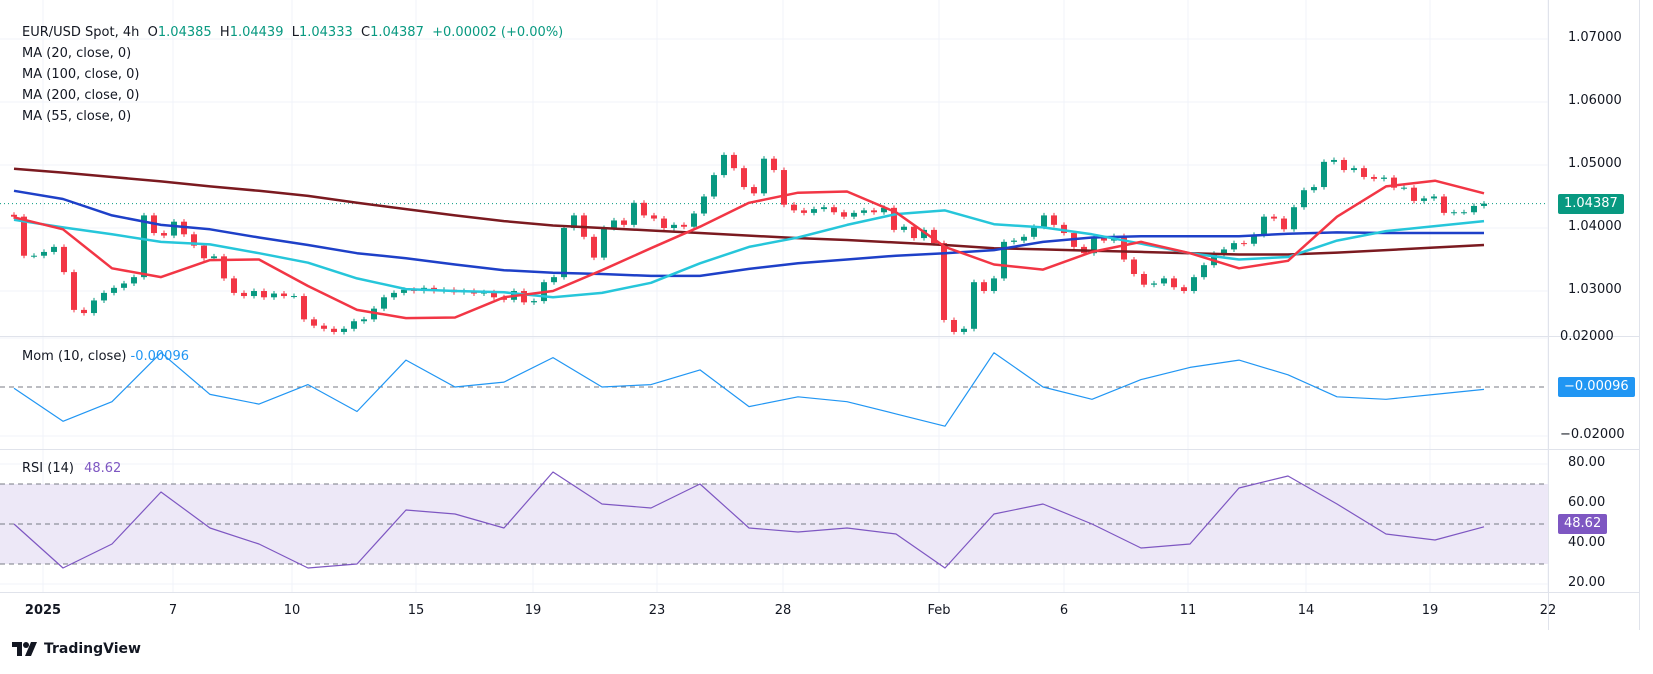 The width and height of the screenshot is (1653, 674). Describe the element at coordinates (292, 610) in the screenshot. I see `time-axis-label: 10` at that location.